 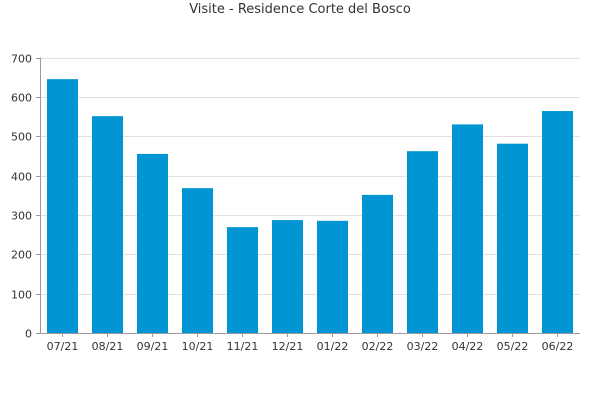 I want to click on x-tick-label: 10/21, so click(x=198, y=346).